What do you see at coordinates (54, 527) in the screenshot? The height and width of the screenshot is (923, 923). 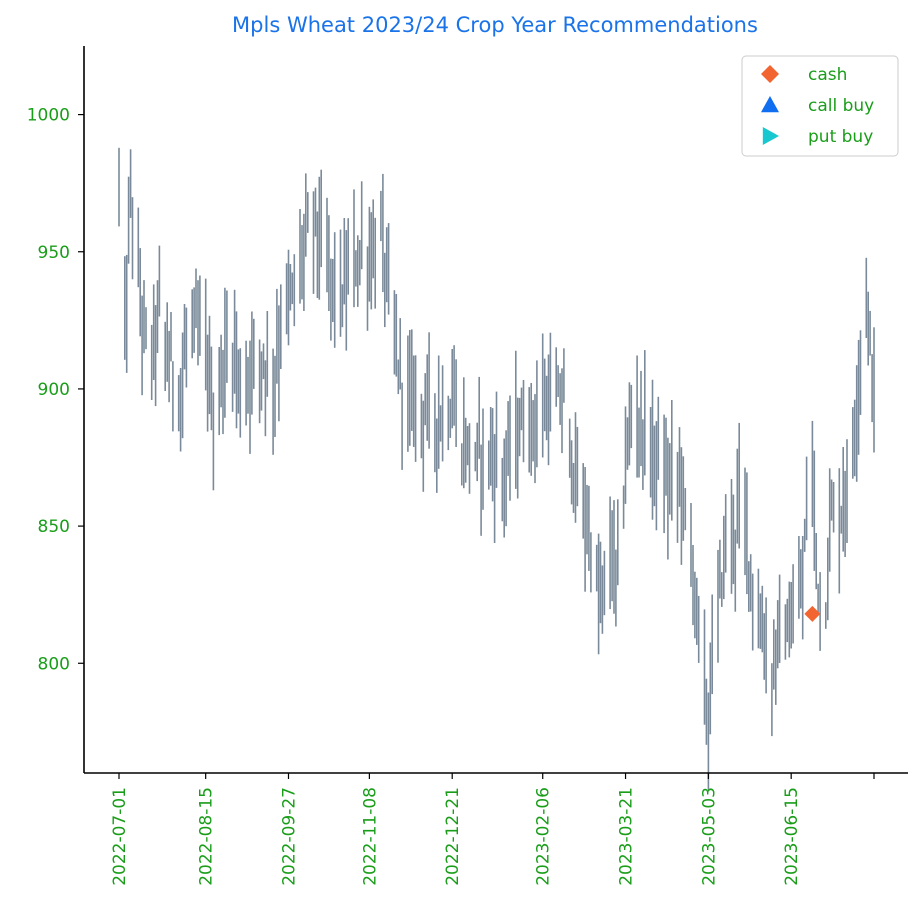 I see `y-tick-label: 850` at bounding box center [54, 527].